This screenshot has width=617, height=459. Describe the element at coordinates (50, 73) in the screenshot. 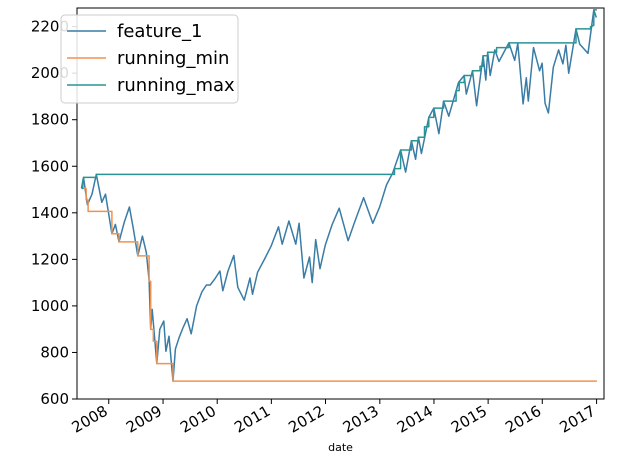

I see `y-tick-label: 2000` at that location.